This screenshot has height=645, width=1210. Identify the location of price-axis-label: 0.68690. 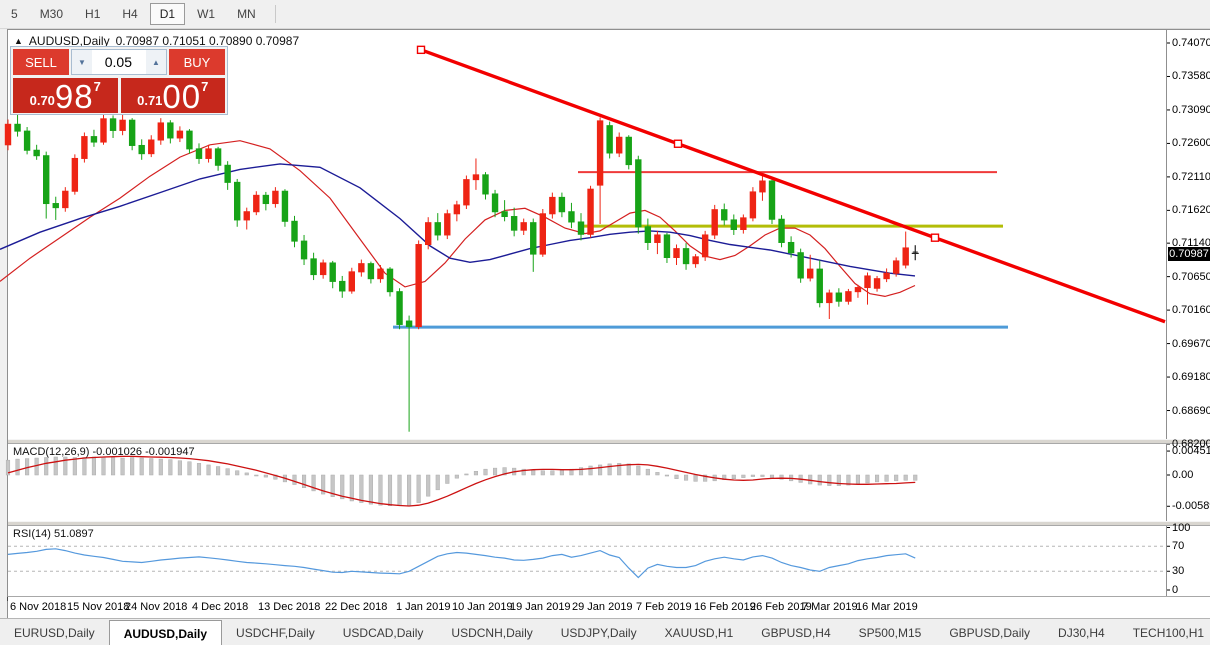
(1191, 410).